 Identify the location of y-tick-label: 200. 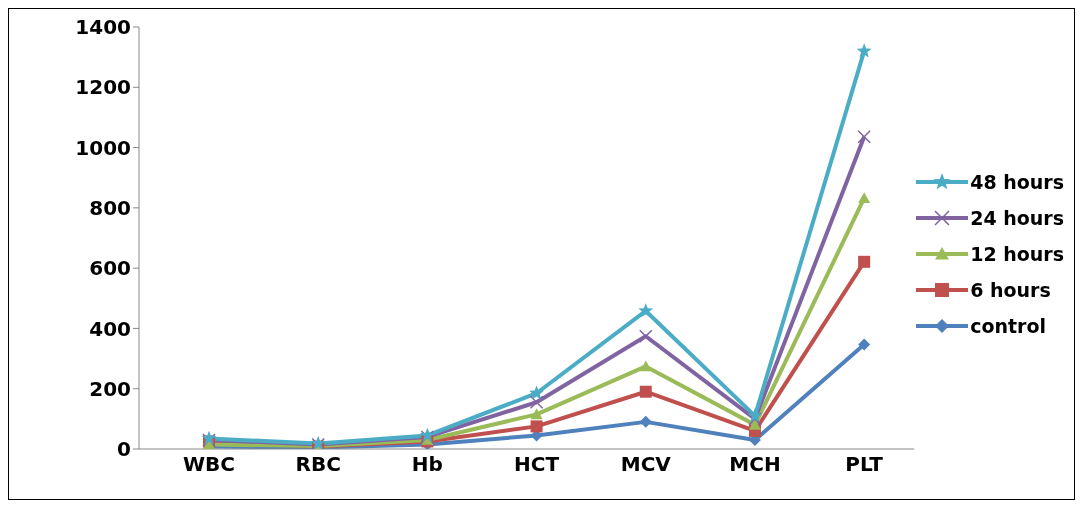
(110, 388).